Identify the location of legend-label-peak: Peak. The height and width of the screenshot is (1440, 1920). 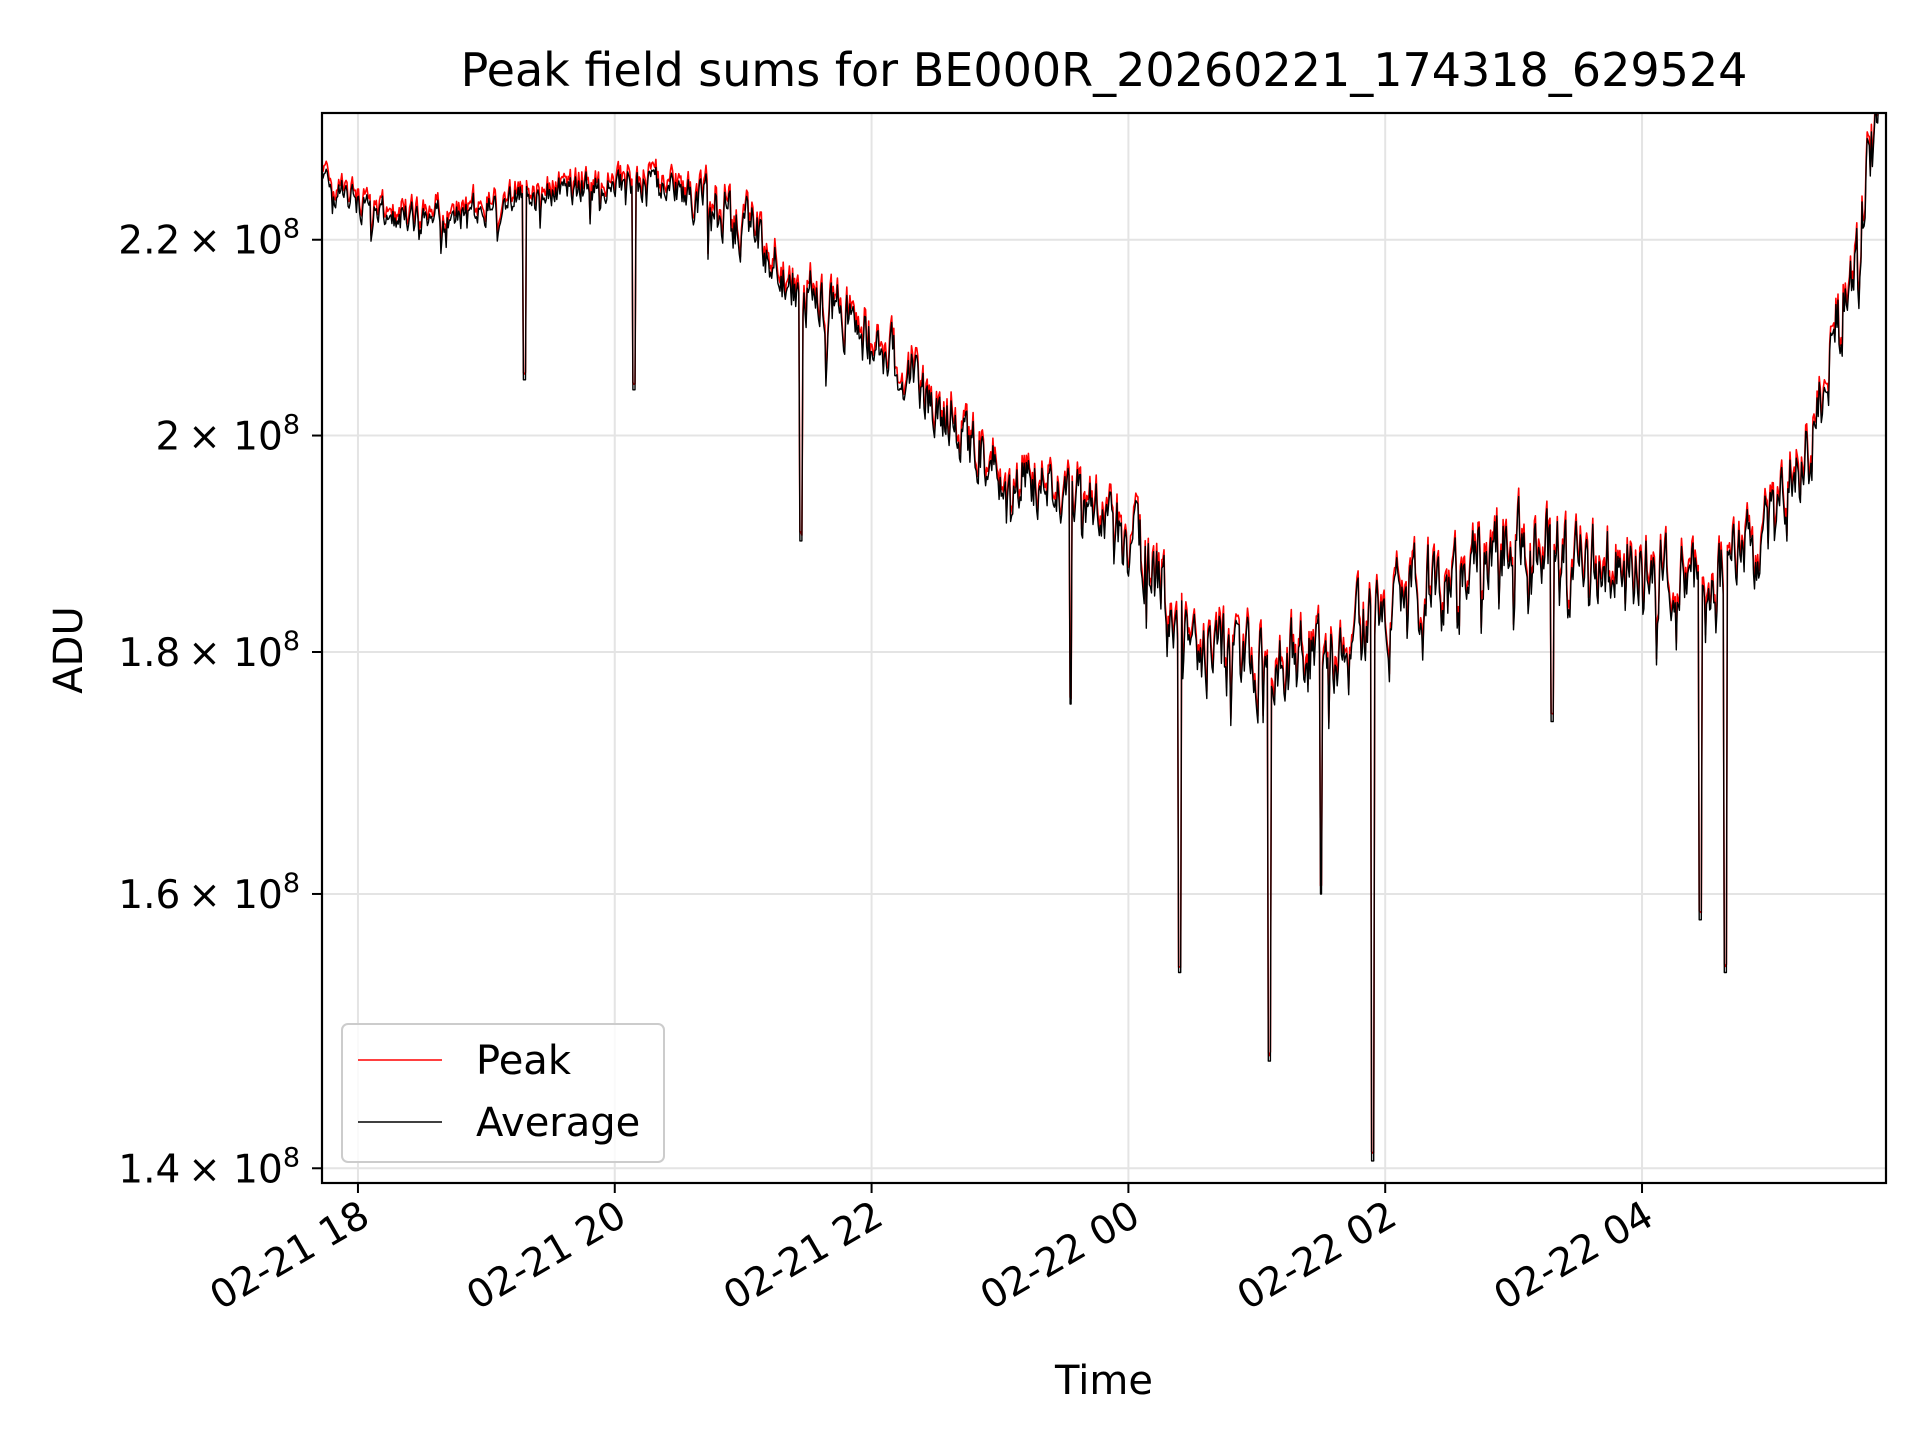
(524, 1061).